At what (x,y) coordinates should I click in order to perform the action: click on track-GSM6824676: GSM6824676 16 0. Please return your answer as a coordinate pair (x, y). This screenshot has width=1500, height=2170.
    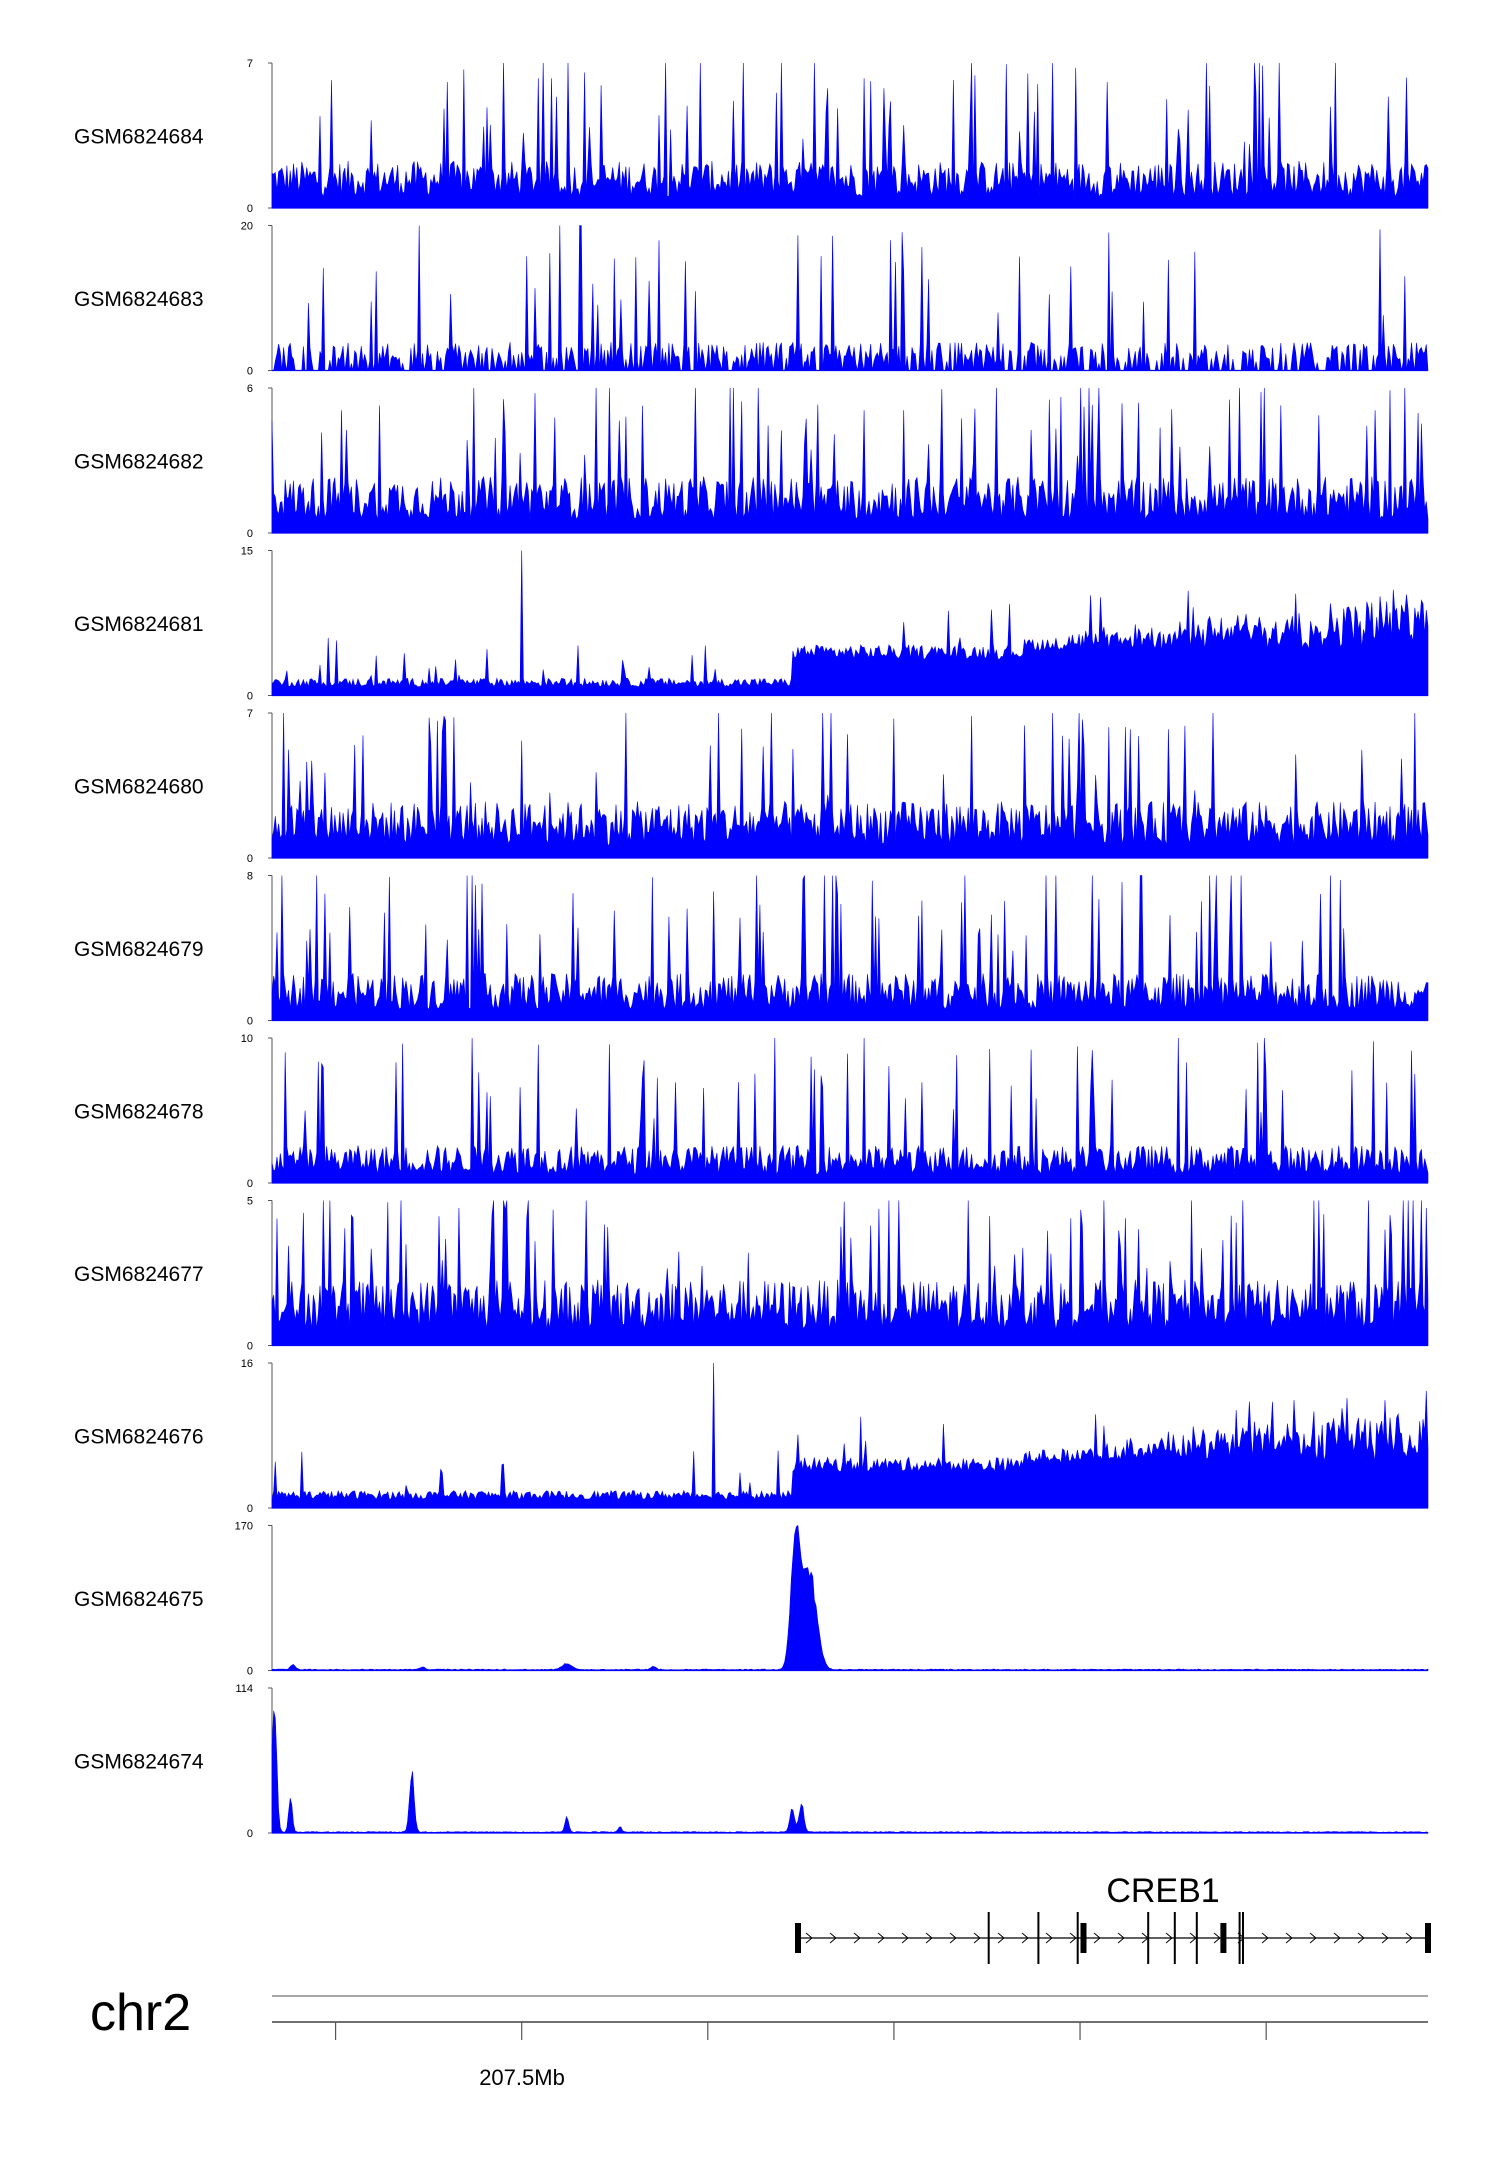
    Looking at the image, I should click on (751, 1436).